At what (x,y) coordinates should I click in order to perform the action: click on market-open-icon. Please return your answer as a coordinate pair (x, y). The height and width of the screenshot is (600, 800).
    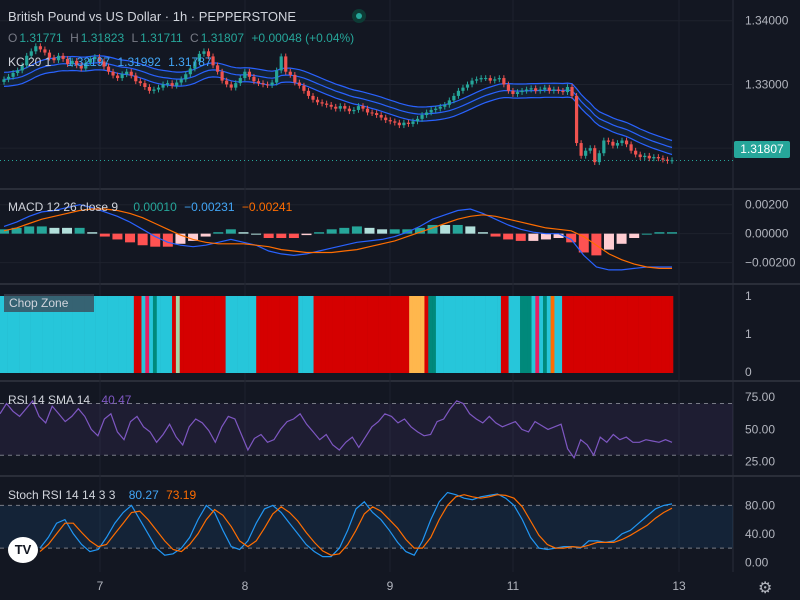
    Looking at the image, I should click on (359, 16).